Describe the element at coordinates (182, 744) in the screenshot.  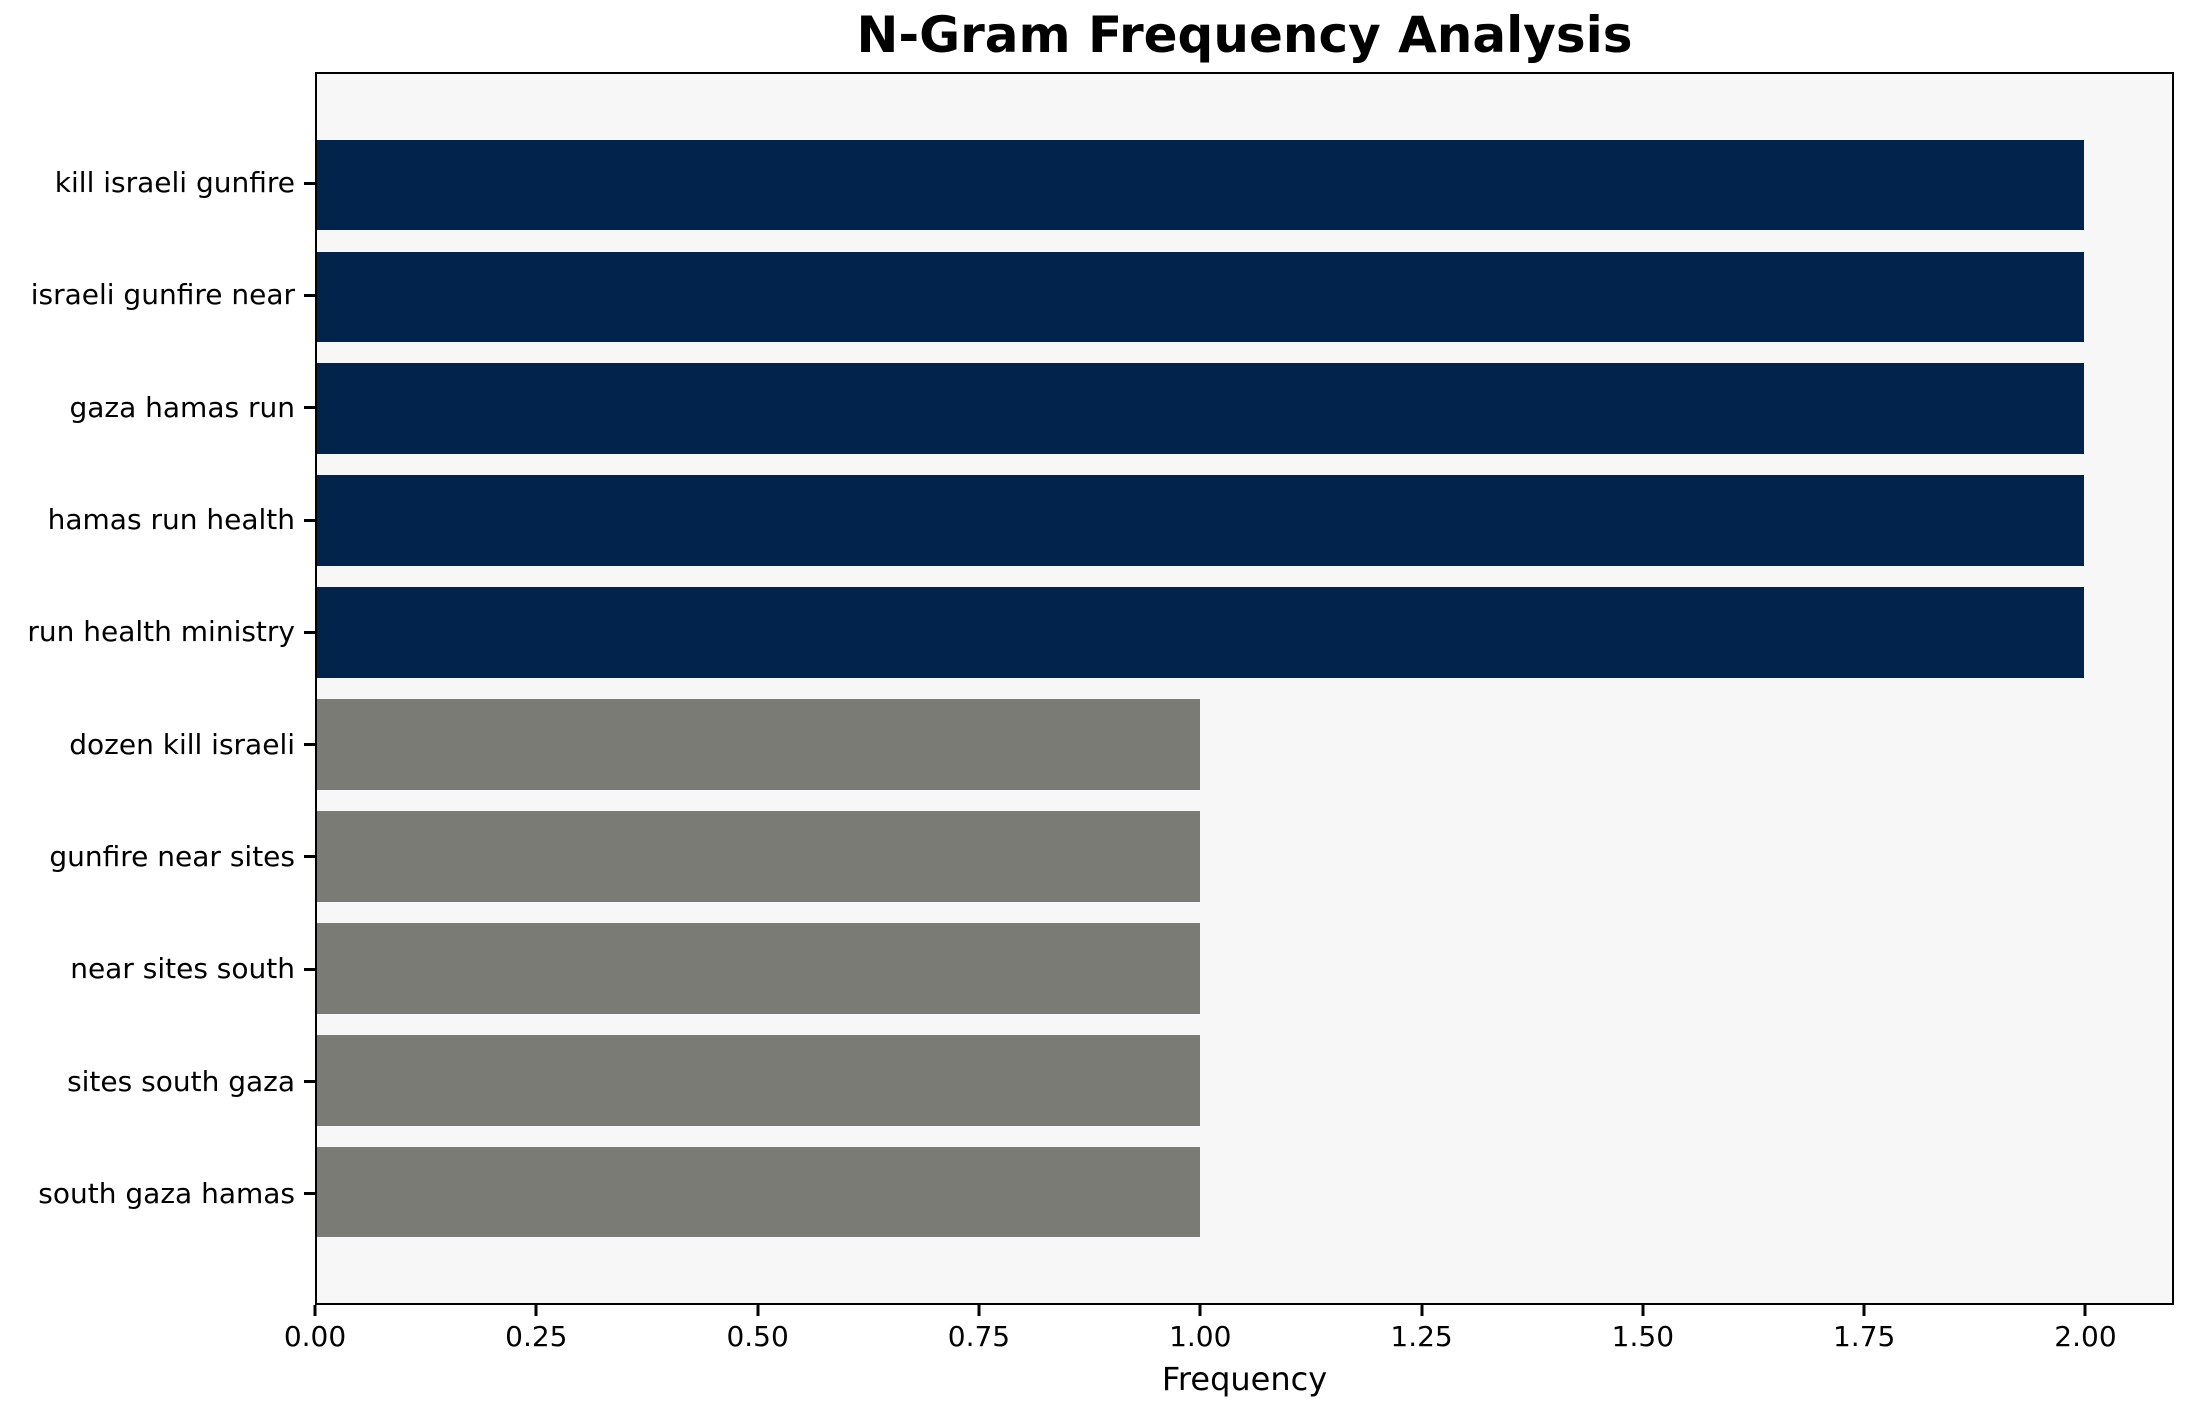
I see `y-tick-label: dozen kill israeli` at that location.